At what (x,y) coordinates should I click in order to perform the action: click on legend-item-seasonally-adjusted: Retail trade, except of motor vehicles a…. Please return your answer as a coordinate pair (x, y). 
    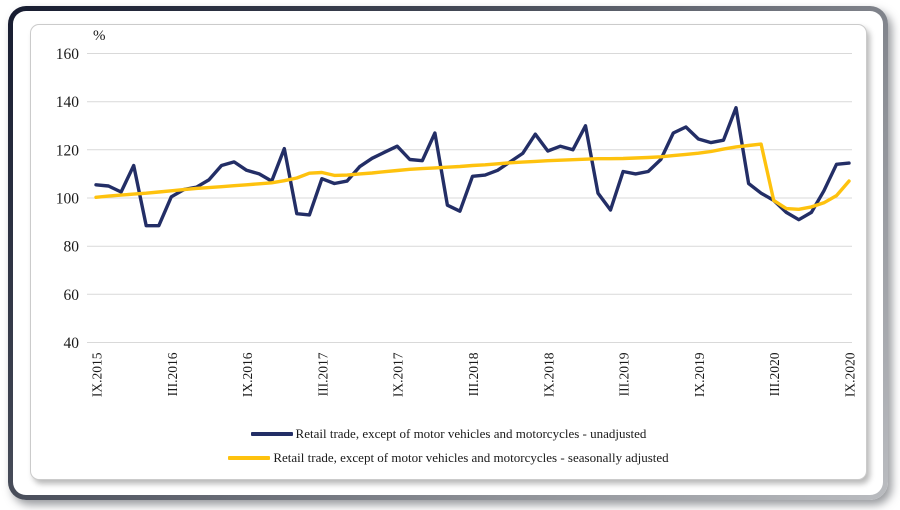
    Looking at the image, I should click on (448, 458).